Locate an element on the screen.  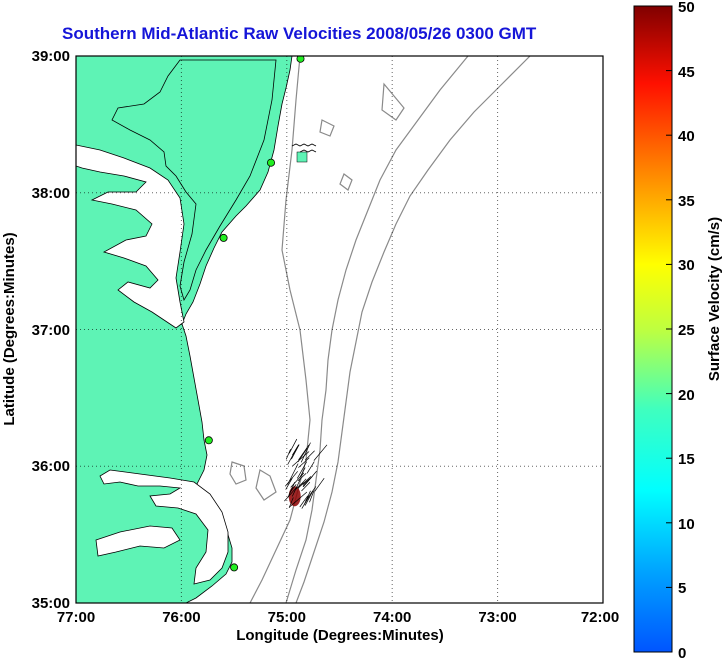
colorbar-tick-label: 50 is located at coordinates (686, 8).